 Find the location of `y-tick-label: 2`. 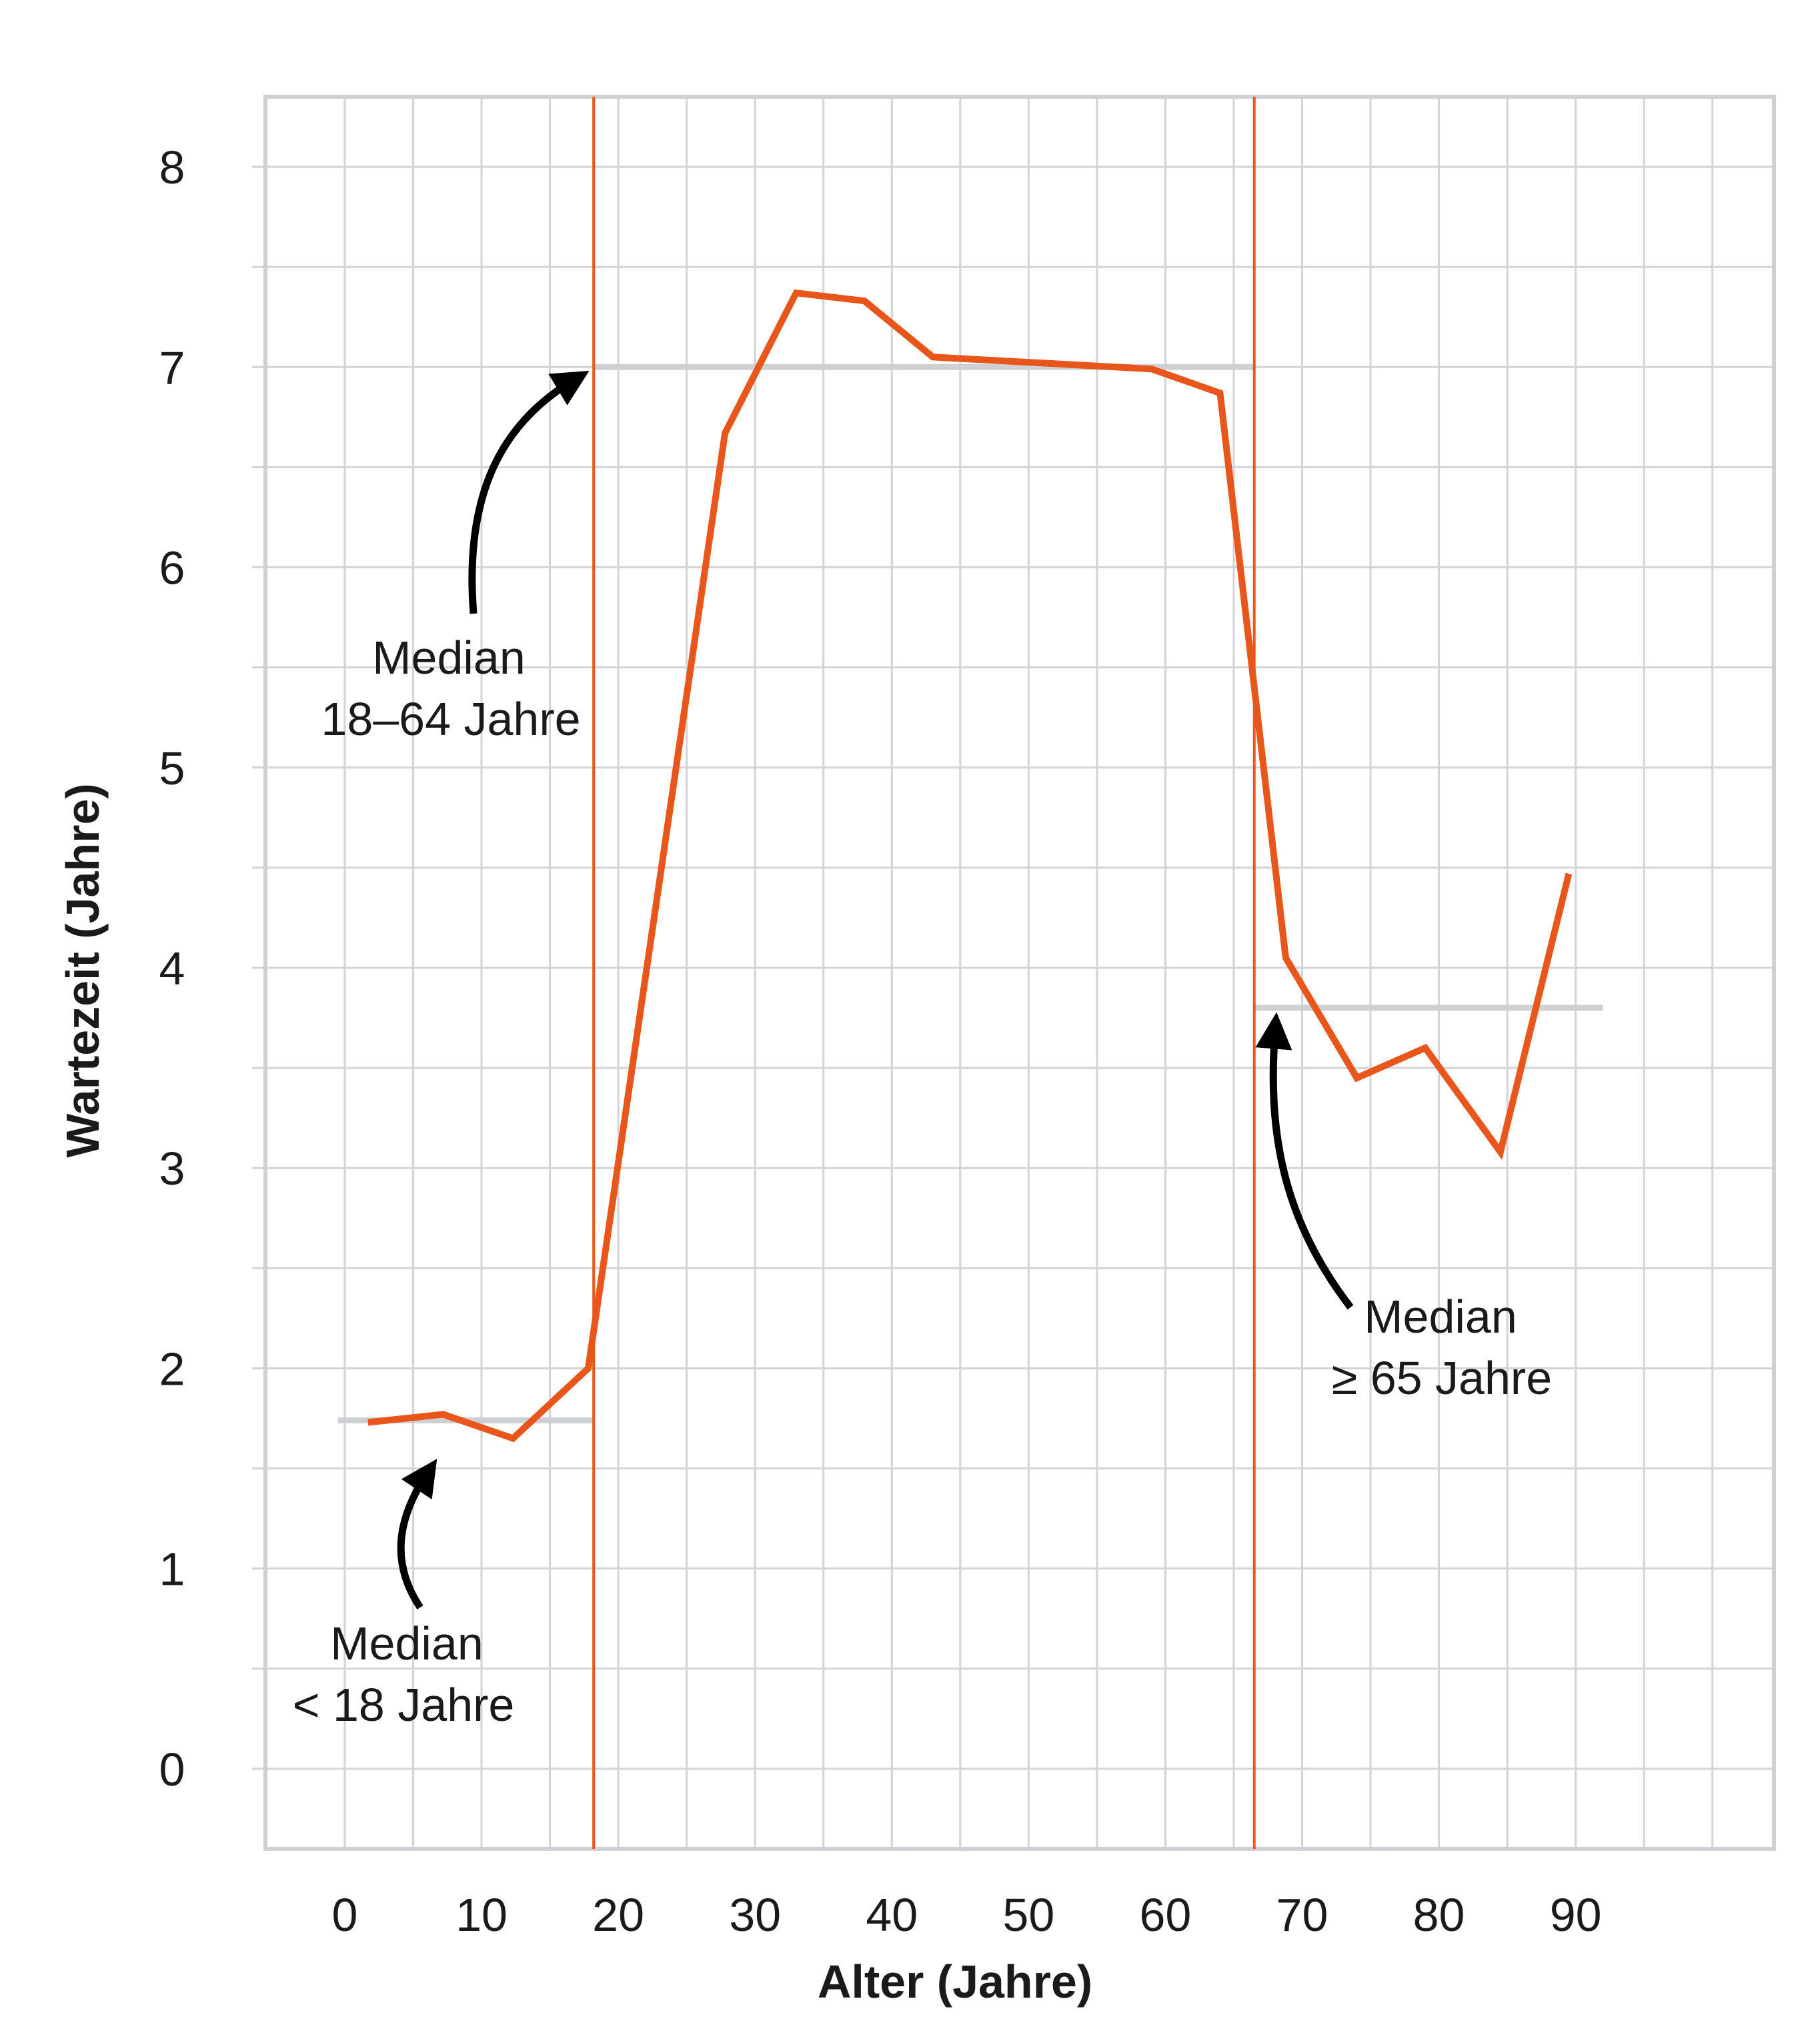

y-tick-label: 2 is located at coordinates (172, 1369).